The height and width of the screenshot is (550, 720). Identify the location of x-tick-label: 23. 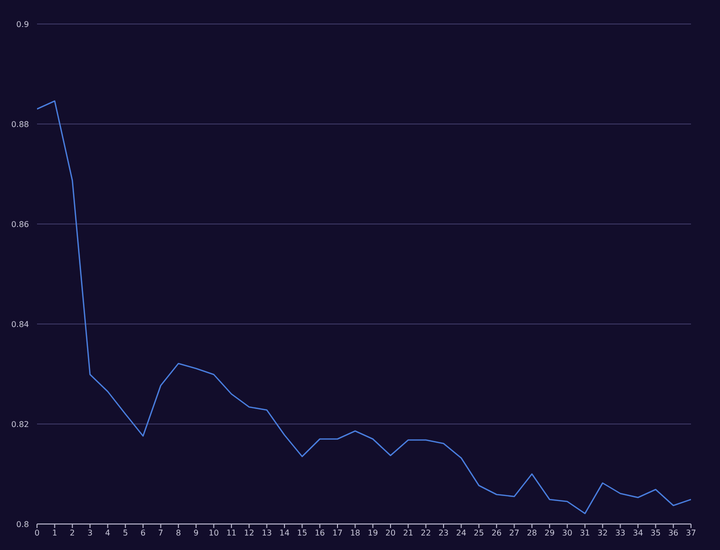
(443, 533).